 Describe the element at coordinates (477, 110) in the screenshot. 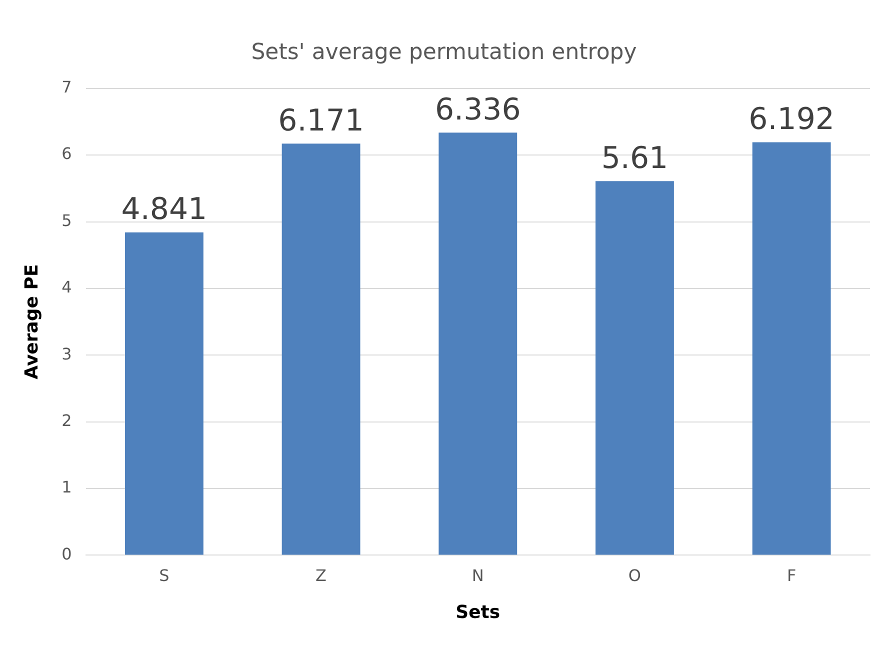

I see `data-label: 6.336` at that location.